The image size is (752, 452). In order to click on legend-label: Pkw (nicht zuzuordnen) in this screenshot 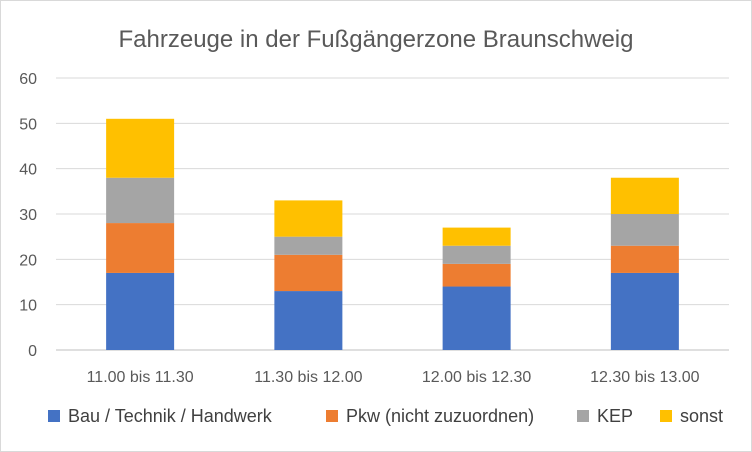, I will do `click(440, 416)`.